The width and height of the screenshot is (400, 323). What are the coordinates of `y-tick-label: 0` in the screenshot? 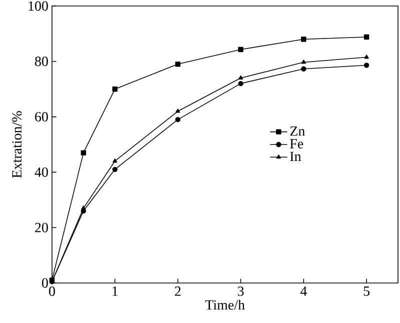 It's located at (45, 283).